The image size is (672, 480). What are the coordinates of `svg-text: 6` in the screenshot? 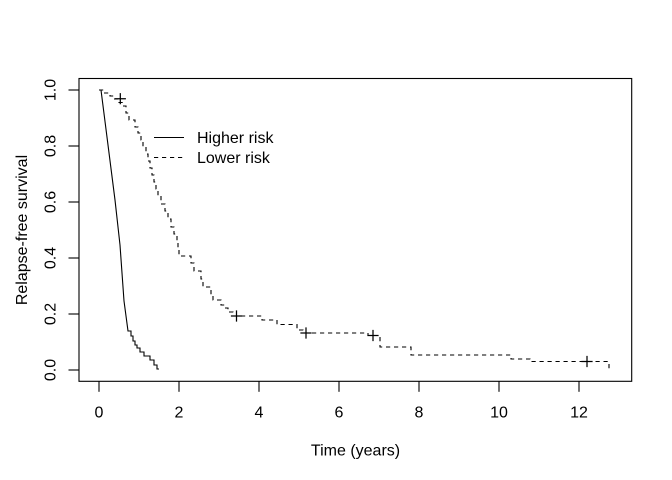 It's located at (339, 412).